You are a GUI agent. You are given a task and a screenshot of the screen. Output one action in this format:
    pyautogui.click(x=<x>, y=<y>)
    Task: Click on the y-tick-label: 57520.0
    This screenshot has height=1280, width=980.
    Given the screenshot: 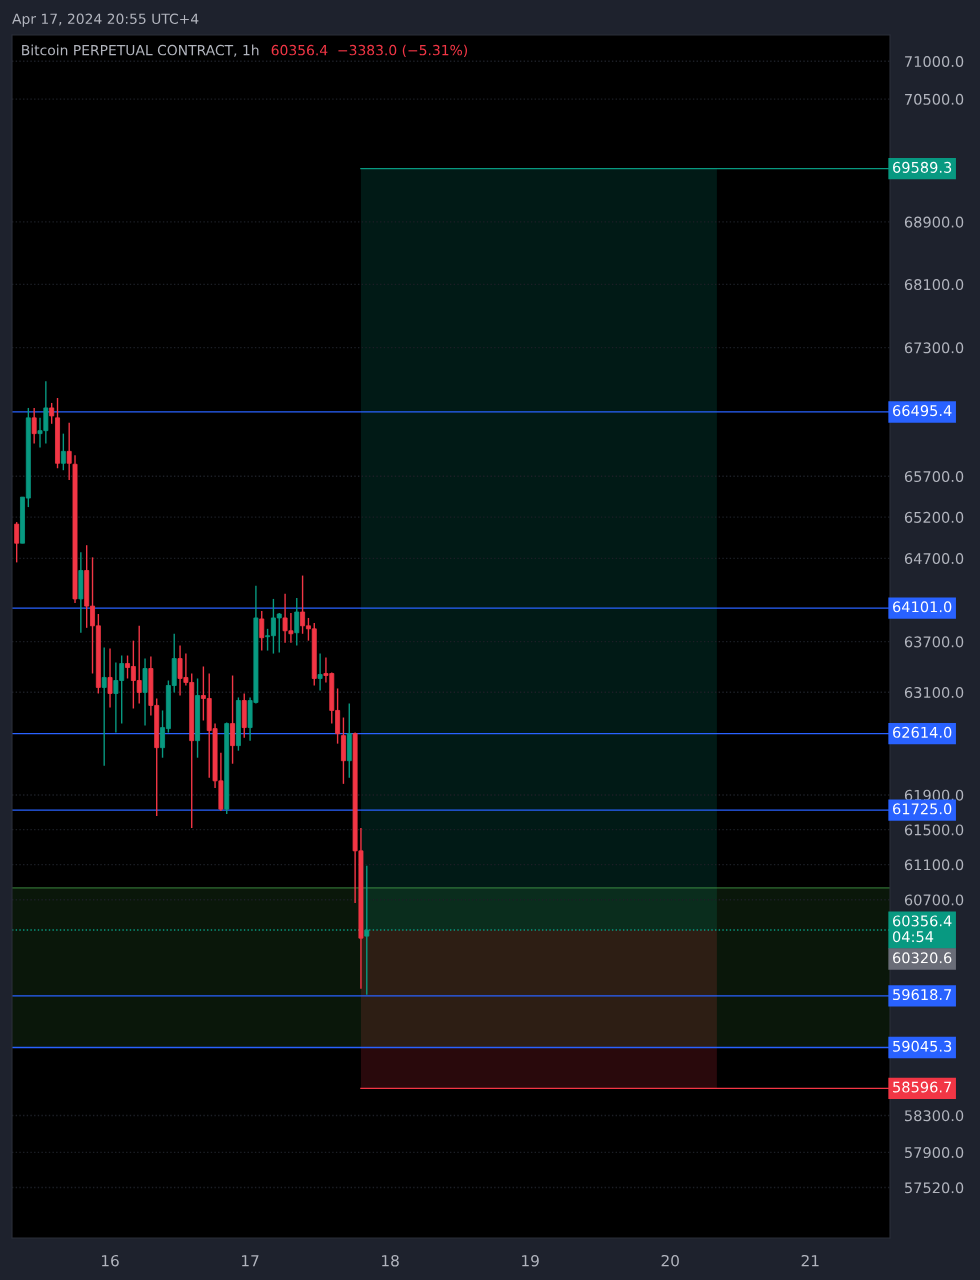 What is the action you would take?
    pyautogui.click(x=934, y=1188)
    